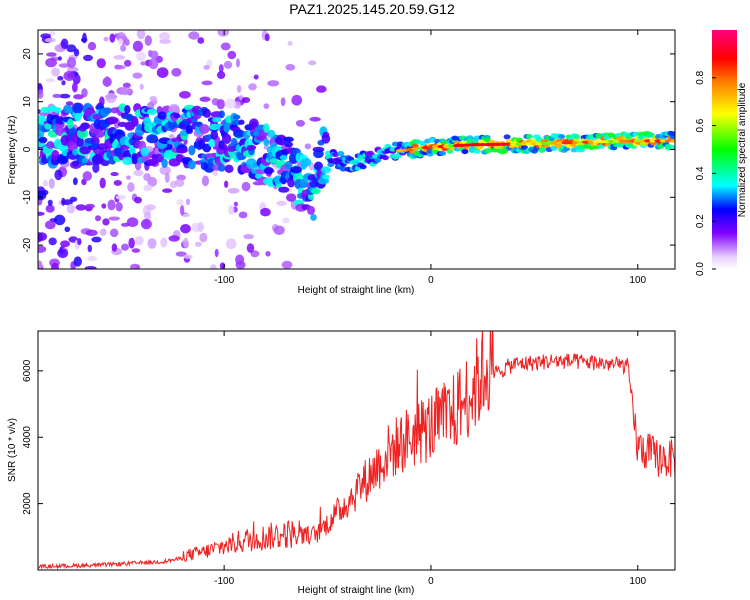 This screenshot has width=750, height=600. I want to click on spectrogram-y-tick-label: 0, so click(27, 149).